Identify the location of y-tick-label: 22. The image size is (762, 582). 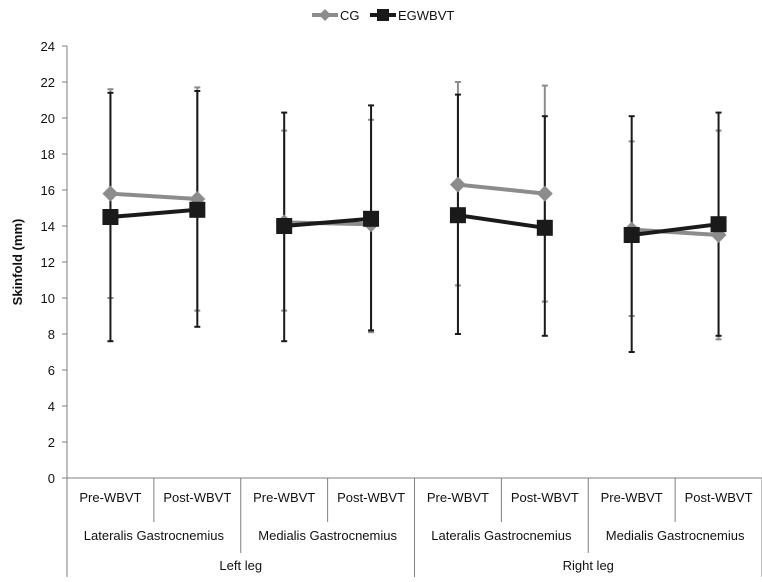
(48, 82).